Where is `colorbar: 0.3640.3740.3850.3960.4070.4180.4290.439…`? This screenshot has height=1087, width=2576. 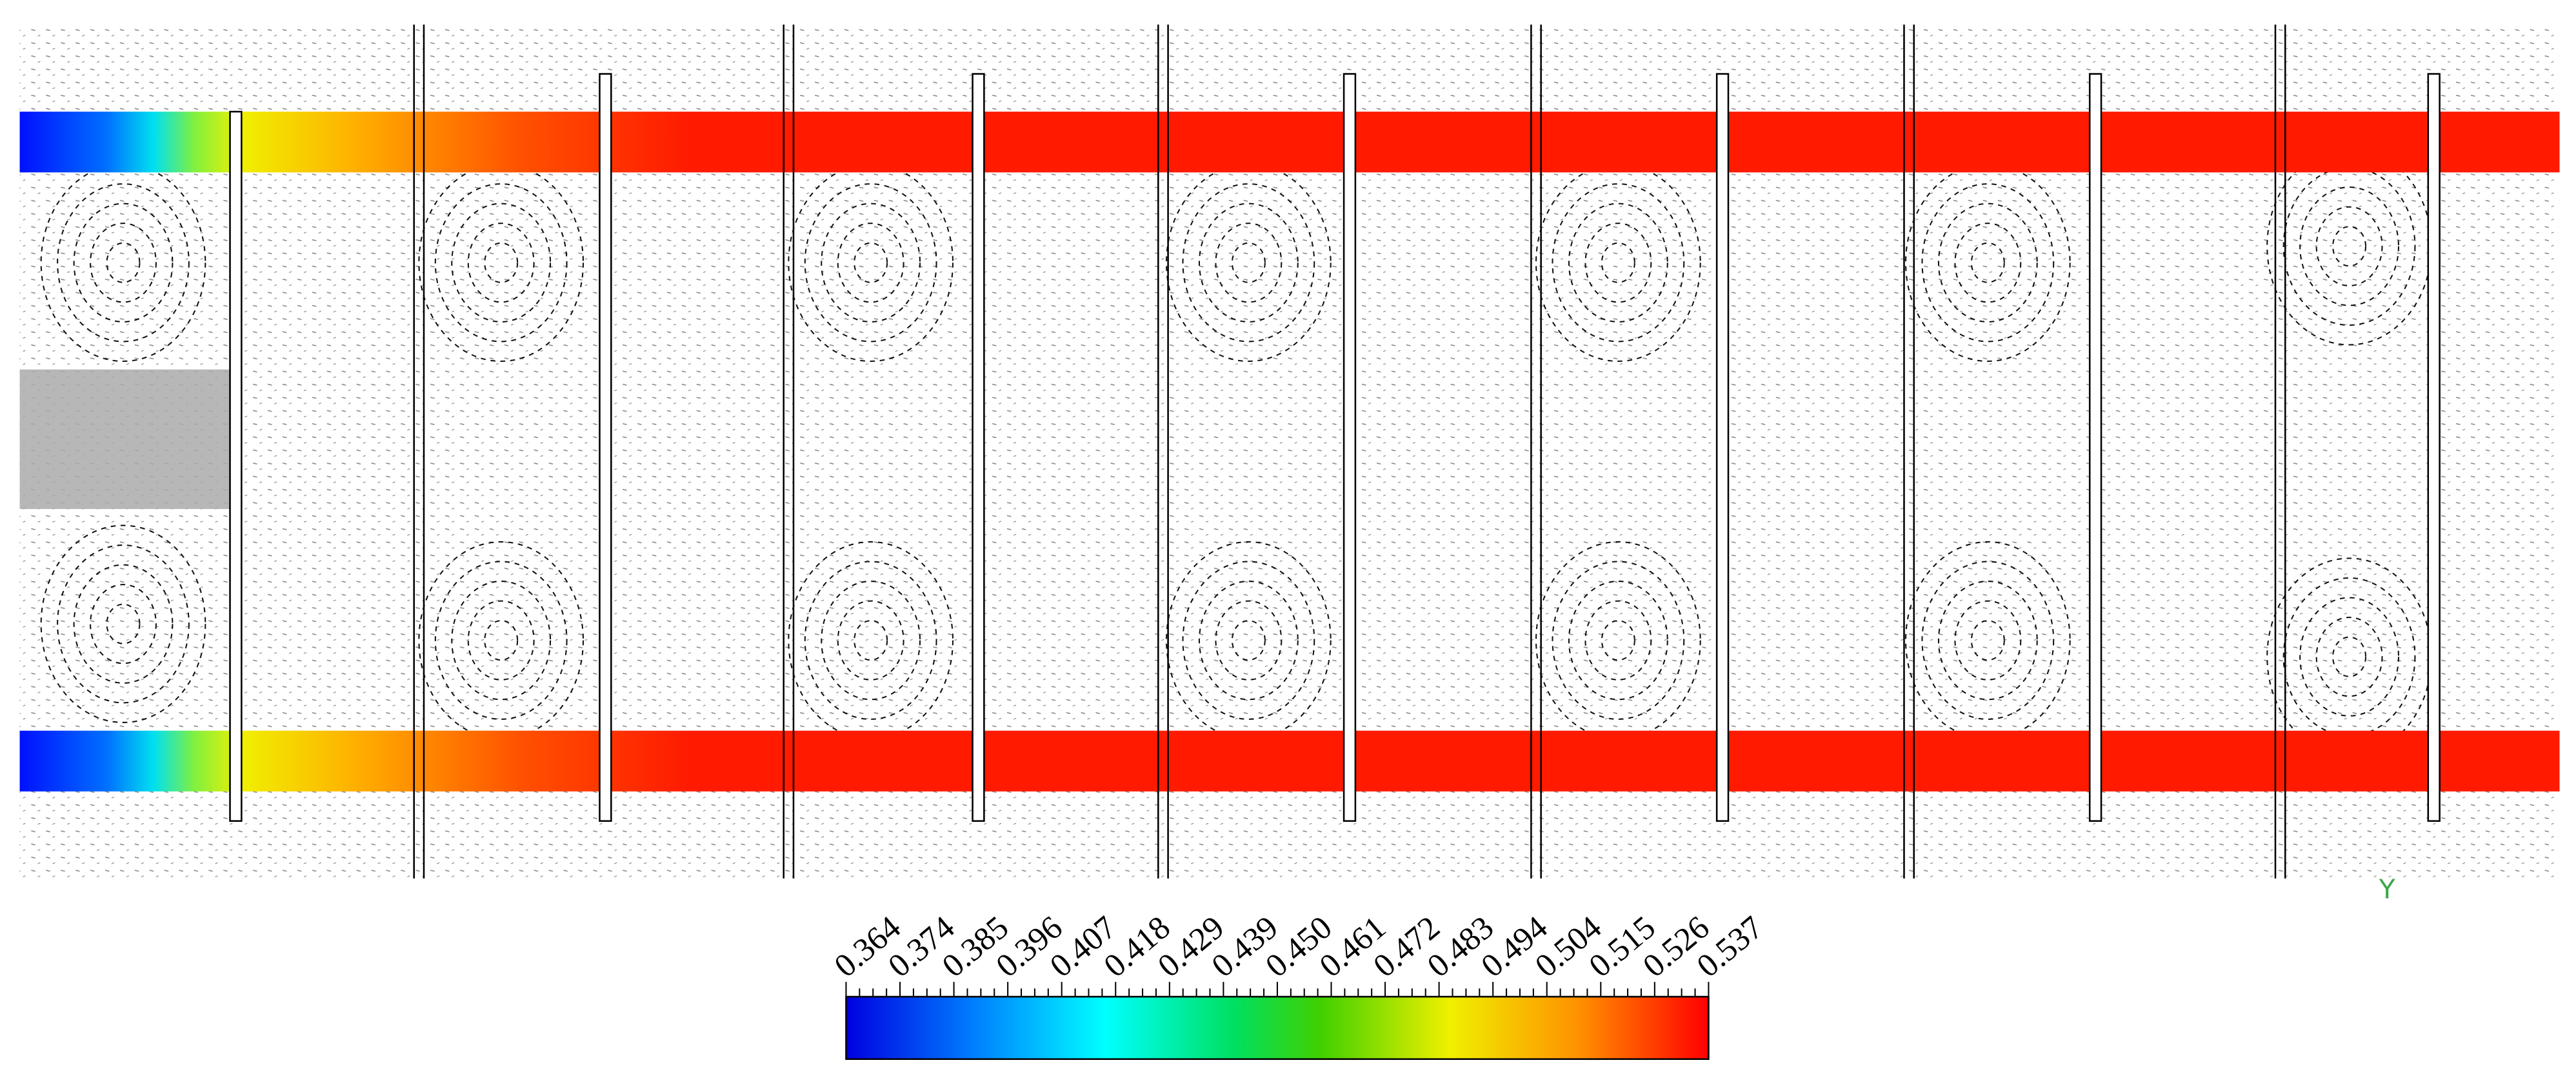 colorbar: 0.3640.3740.3850.3960.4070.4180.4290.439… is located at coordinates (1299, 985).